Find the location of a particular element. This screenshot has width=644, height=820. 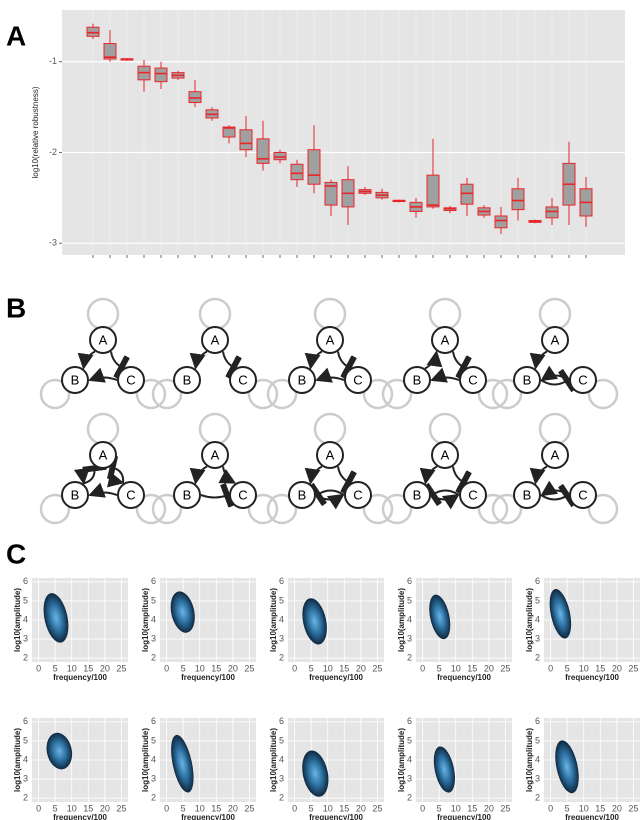

y-tick-label: 5 is located at coordinates (281, 740).